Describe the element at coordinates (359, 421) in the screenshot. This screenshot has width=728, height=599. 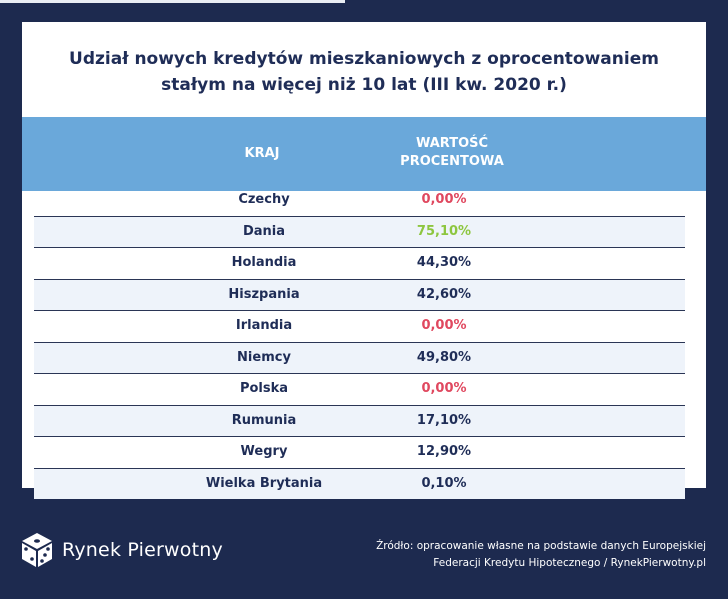
I see `table-row: Rumunia 17,10%` at that location.